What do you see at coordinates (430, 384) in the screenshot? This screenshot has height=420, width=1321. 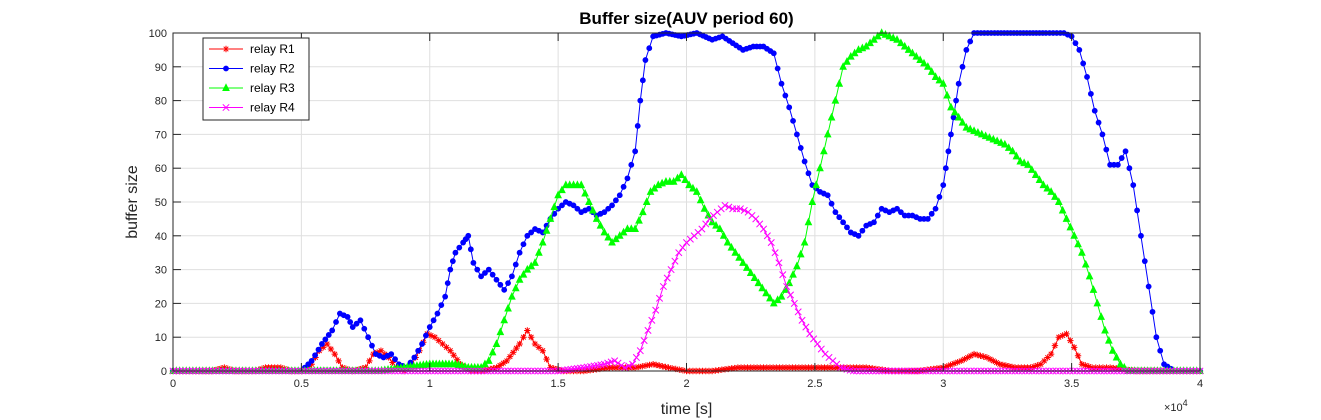 I see `x-tick-label: 1` at bounding box center [430, 384].